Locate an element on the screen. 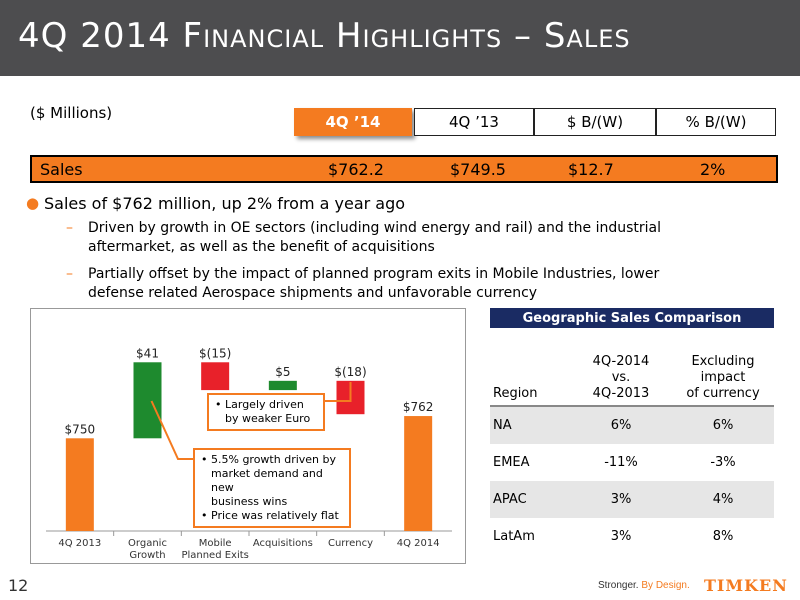 Image resolution: width=800 pixels, height=600 pixels. callout-currency-line2: by weaker Euro is located at coordinates (268, 418).